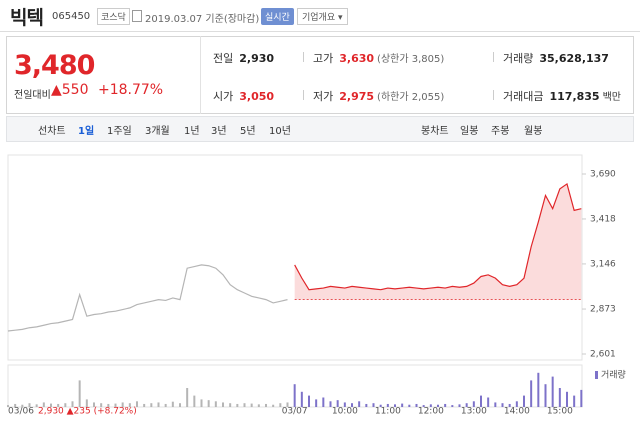  What do you see at coordinates (223, 96) in the screenshot?
I see `stat-label: 시가` at bounding box center [223, 96].